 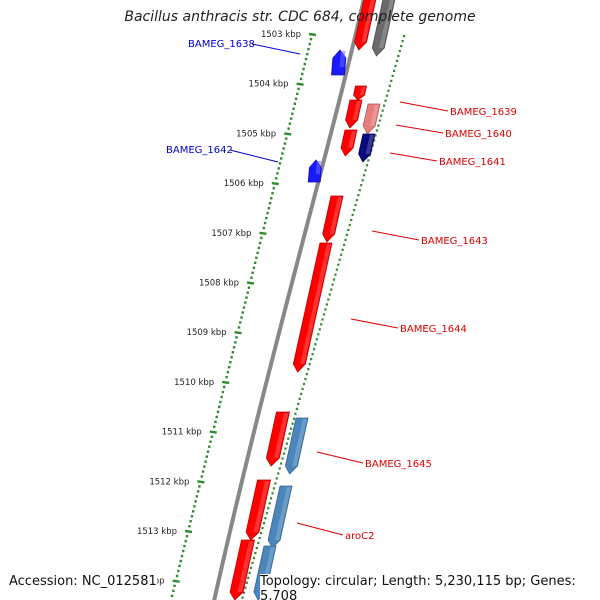 What do you see at coordinates (269, 85) in the screenshot?
I see `ruler-label: 1504 kbp` at bounding box center [269, 85].